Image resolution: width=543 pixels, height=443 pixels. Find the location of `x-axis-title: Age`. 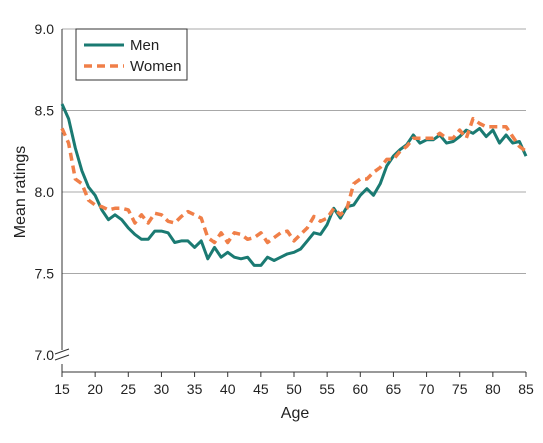

x-axis-title: Age is located at coordinates (295, 413).